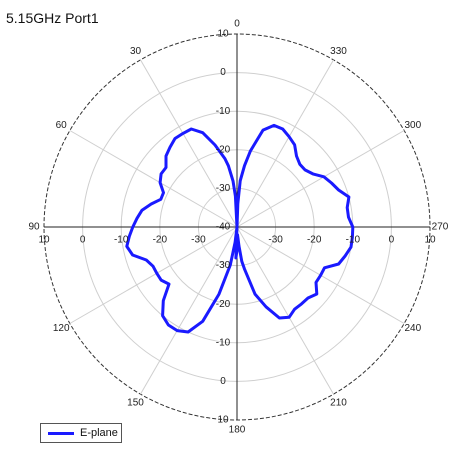 Image resolution: width=464 pixels, height=449 pixels. Describe the element at coordinates (392, 240) in the screenshot. I see `radial-label-right-0: 0` at that location.